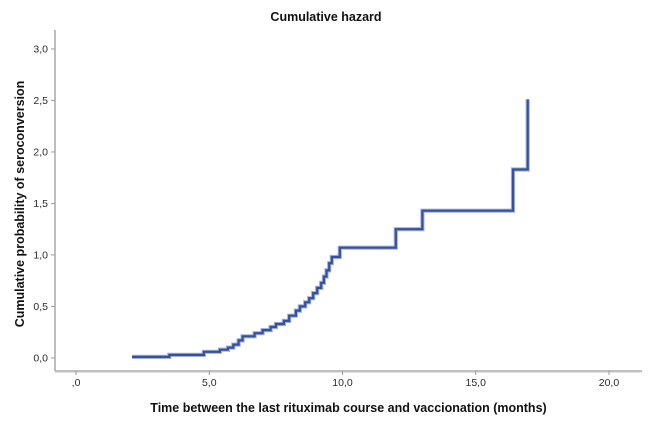 The width and height of the screenshot is (652, 431). I want to click on y-tick-label: 3,0, so click(40, 49).